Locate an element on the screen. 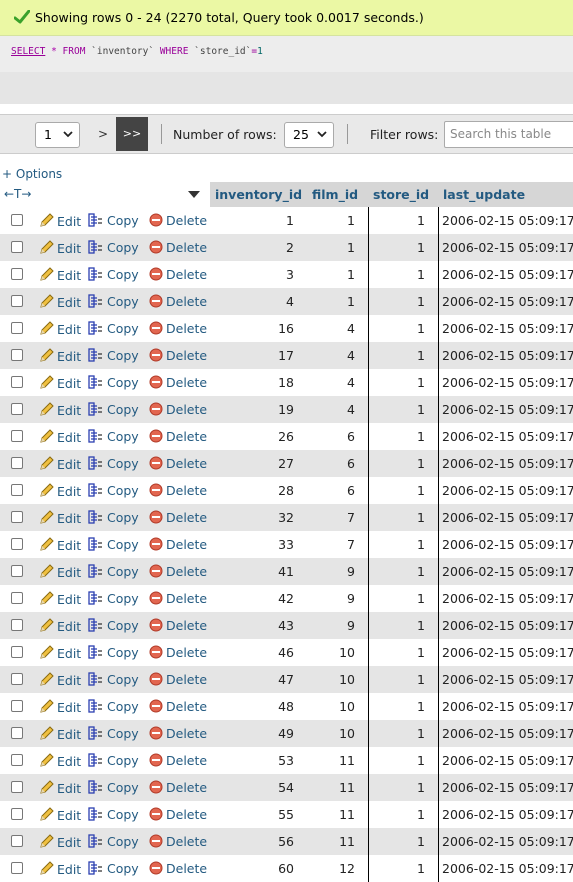 The image size is (573, 882). search-input: Search this table is located at coordinates (508, 134).